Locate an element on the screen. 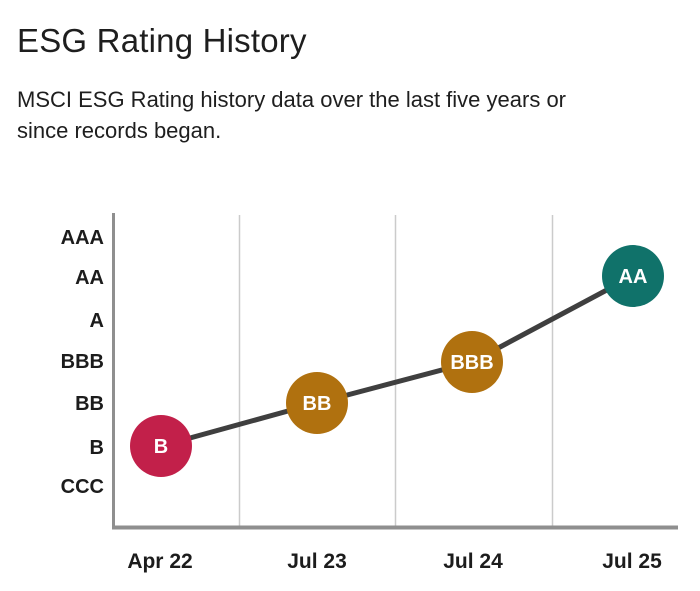 The width and height of the screenshot is (700, 591). x-axis-label-jul-25: Jul 25 is located at coordinates (632, 561).